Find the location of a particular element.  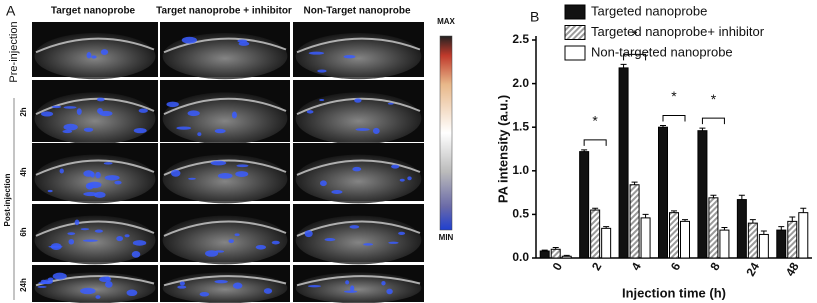

panel-label: B is located at coordinates (534, 17).